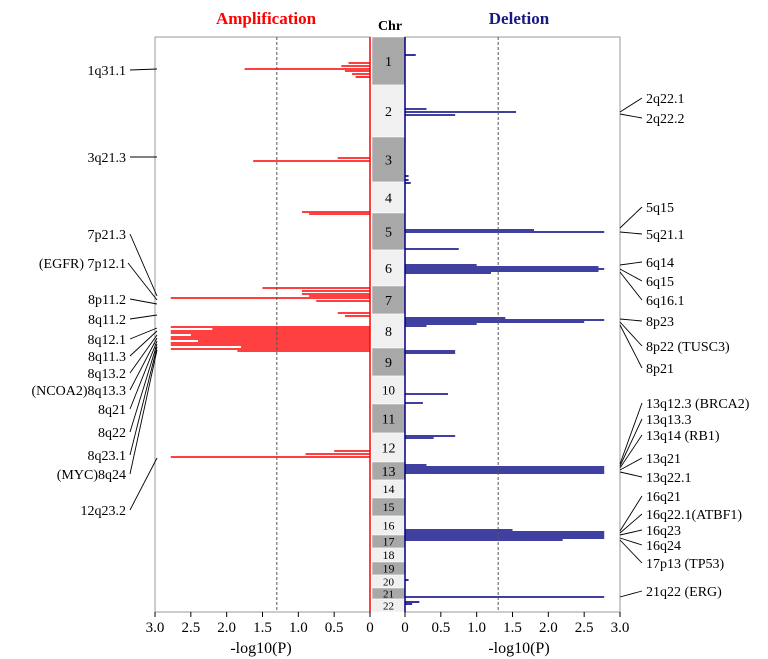  Describe the element at coordinates (685, 564) in the screenshot. I see `right-region-label-19: 17p13 (TP53)` at that location.